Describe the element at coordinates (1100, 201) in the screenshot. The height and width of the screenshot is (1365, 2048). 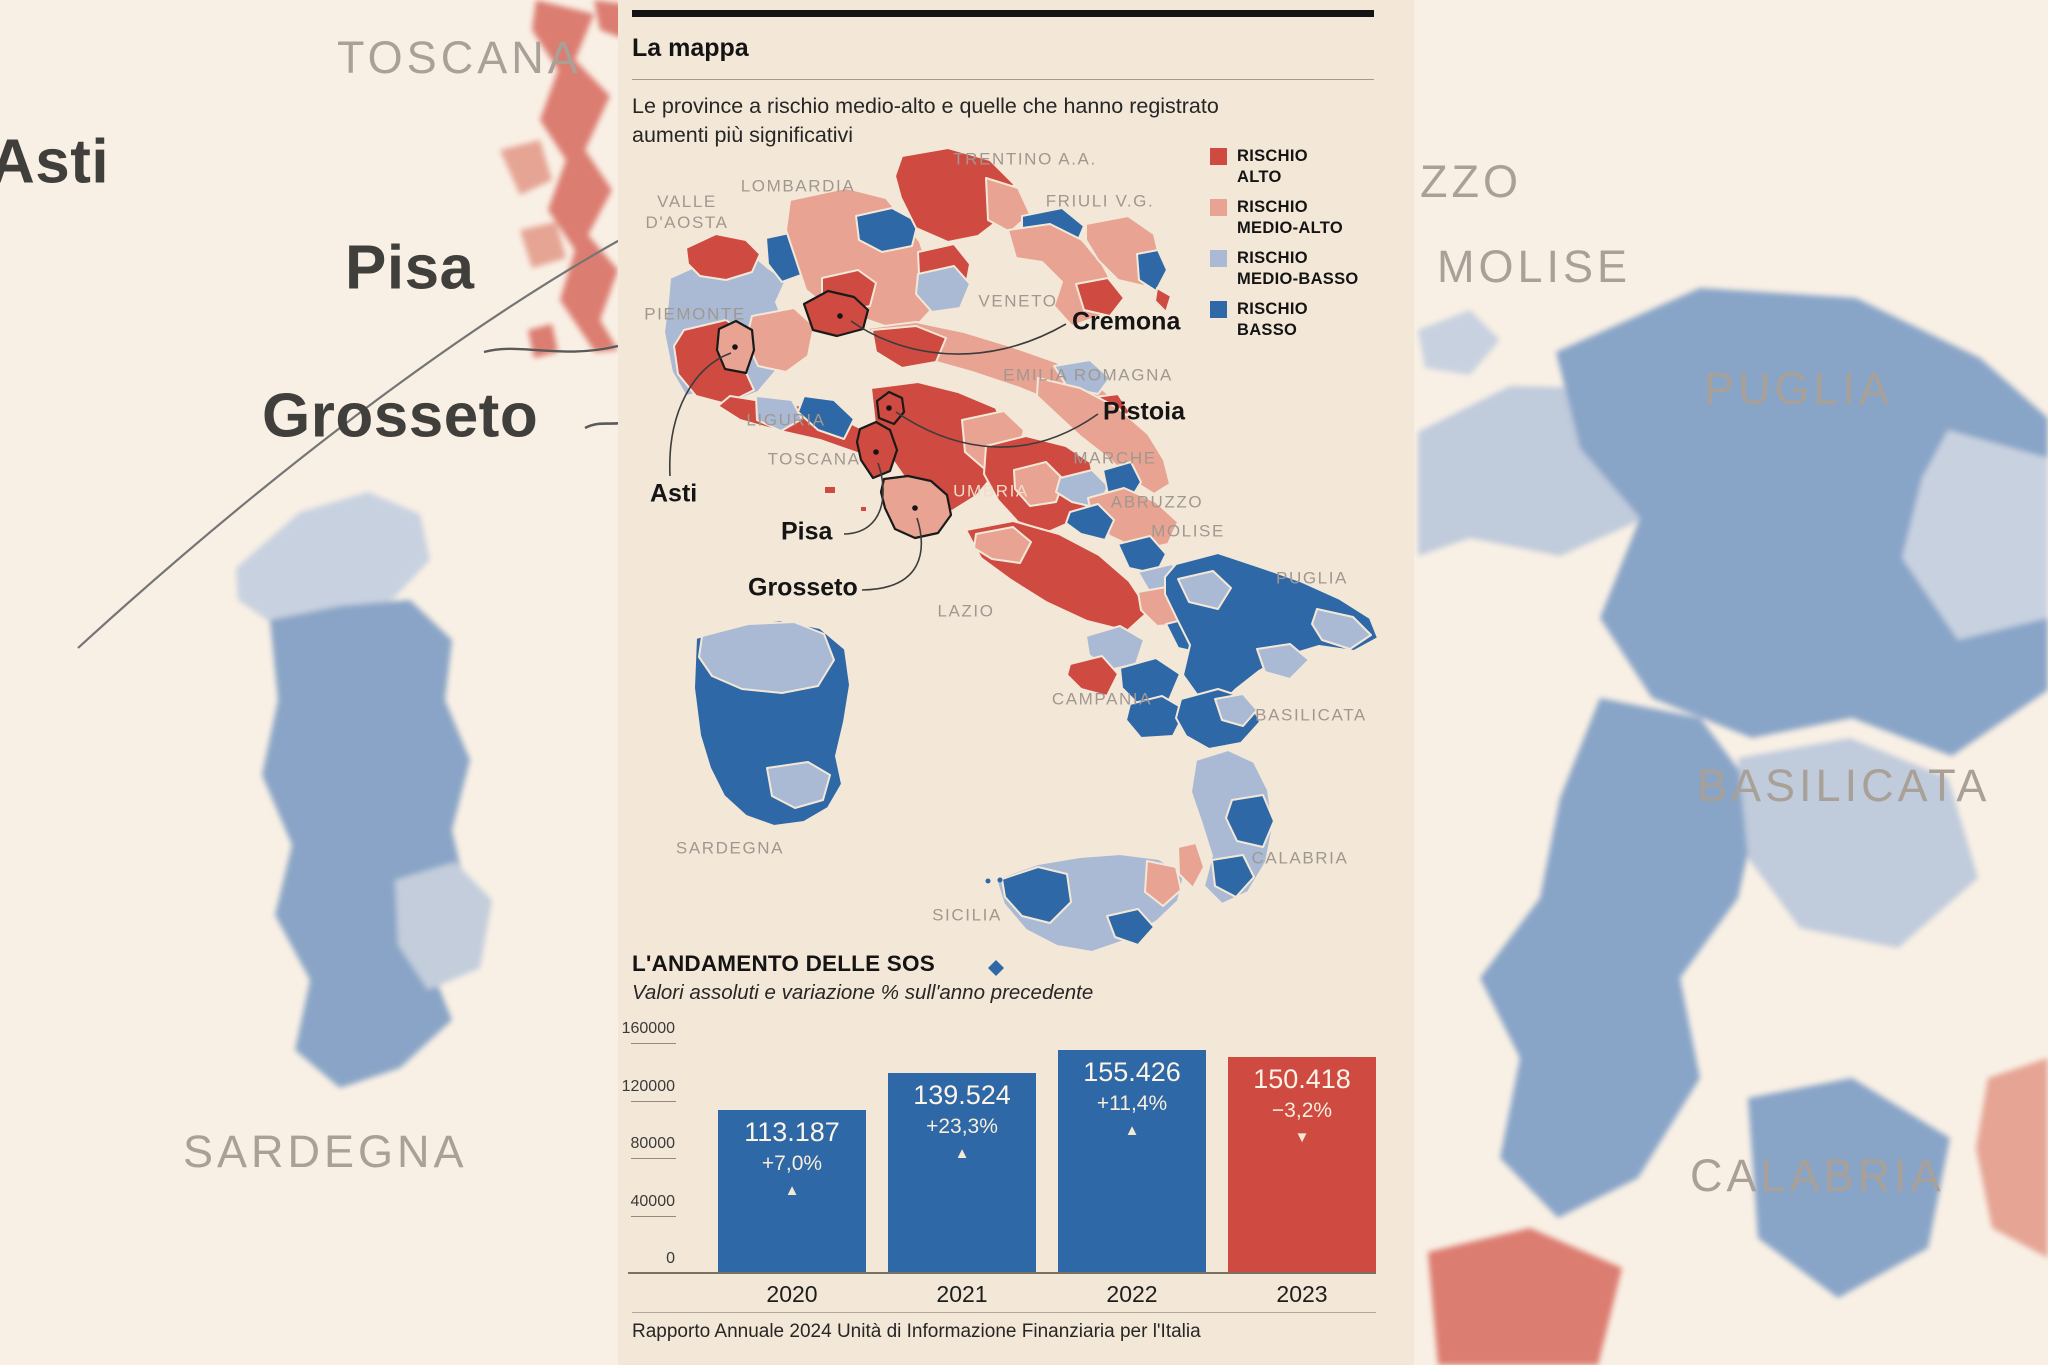
I see `map-region-label: FRIULI V.G.` at that location.